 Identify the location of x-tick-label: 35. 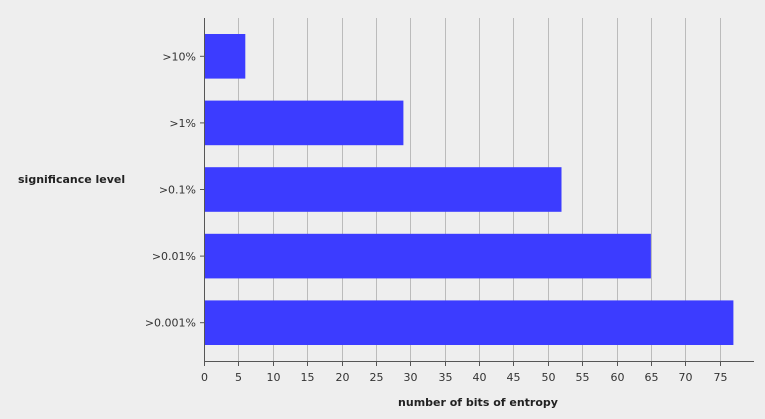
(446, 377).